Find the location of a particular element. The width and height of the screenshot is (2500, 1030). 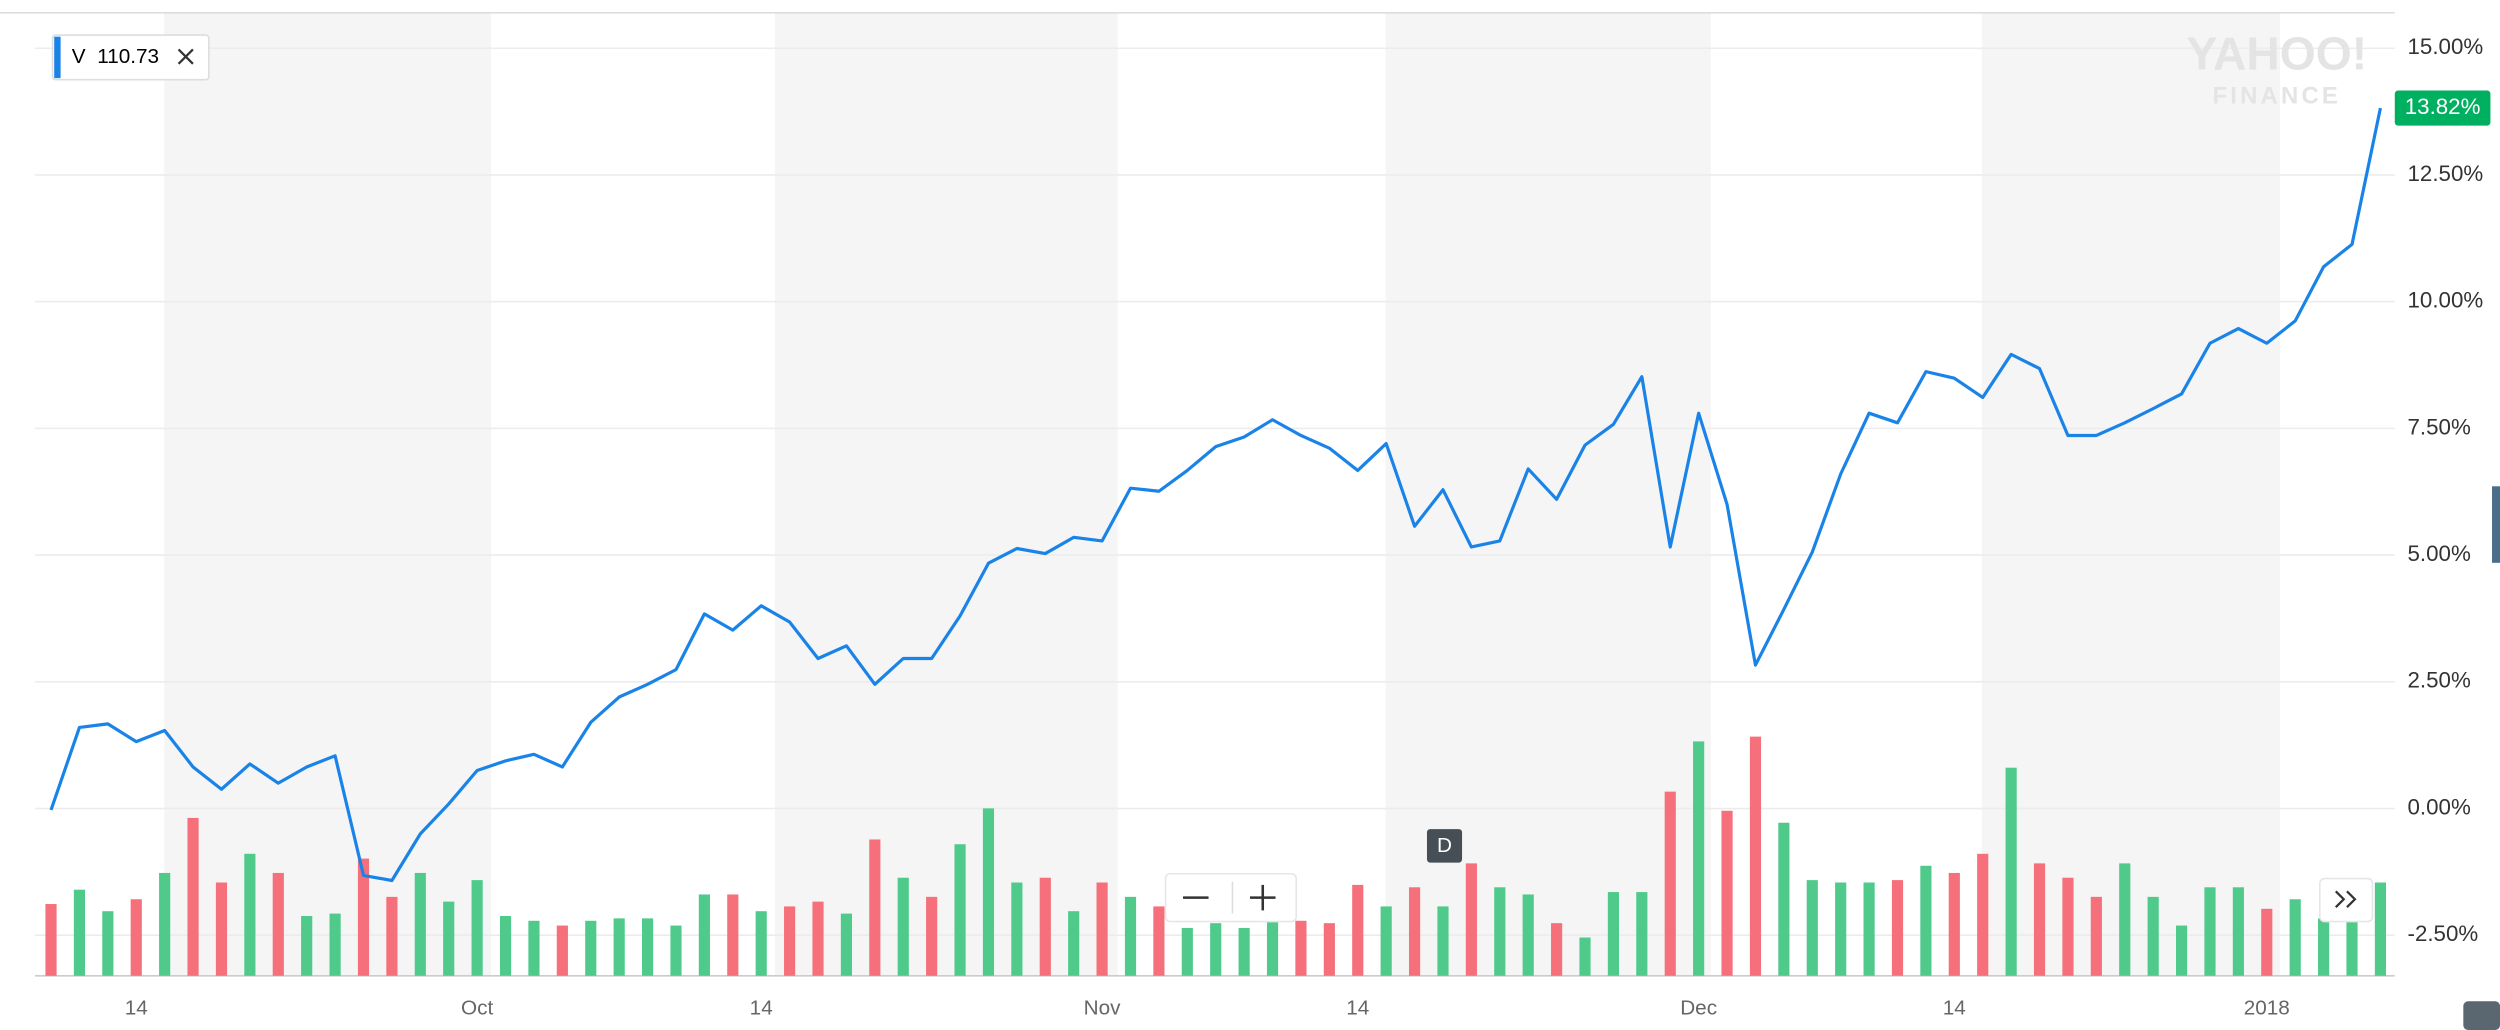

legend-swatch is located at coordinates (57, 57).